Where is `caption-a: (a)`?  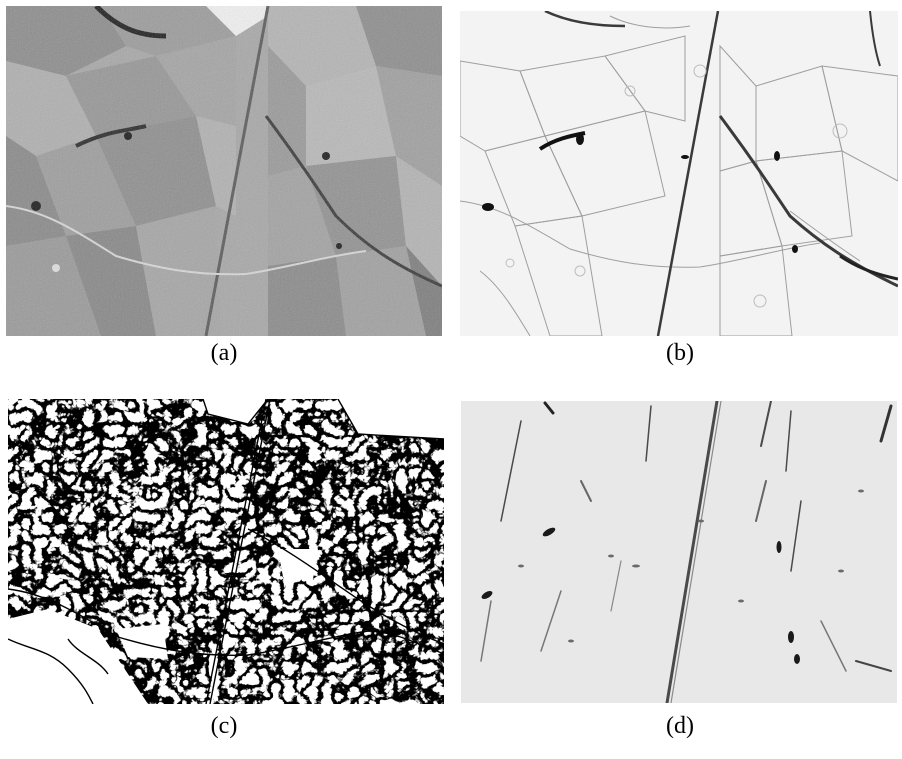
caption-a: (a) is located at coordinates (224, 353).